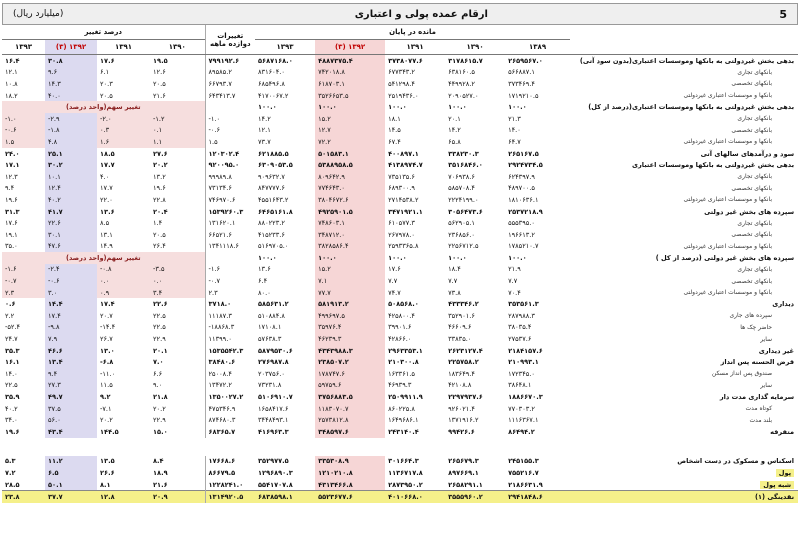 This screenshot has height=560, width=800. What do you see at coordinates (230, 304) in the screenshot?
I see `cell: ۳۷۱۸.۰` at bounding box center [230, 304].